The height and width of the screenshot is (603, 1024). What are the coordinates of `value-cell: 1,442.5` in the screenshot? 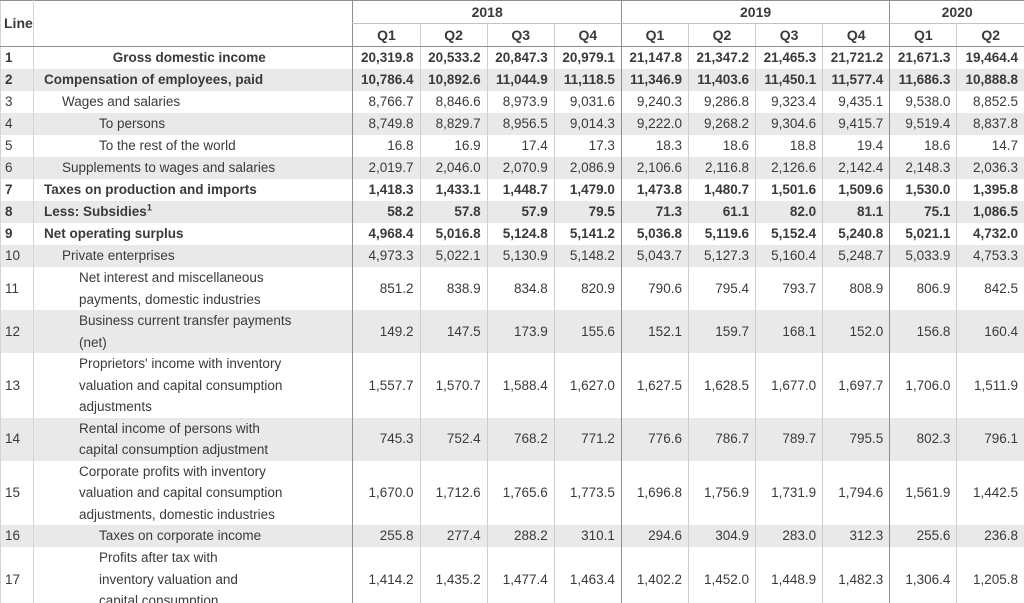 It's located at (990, 492).